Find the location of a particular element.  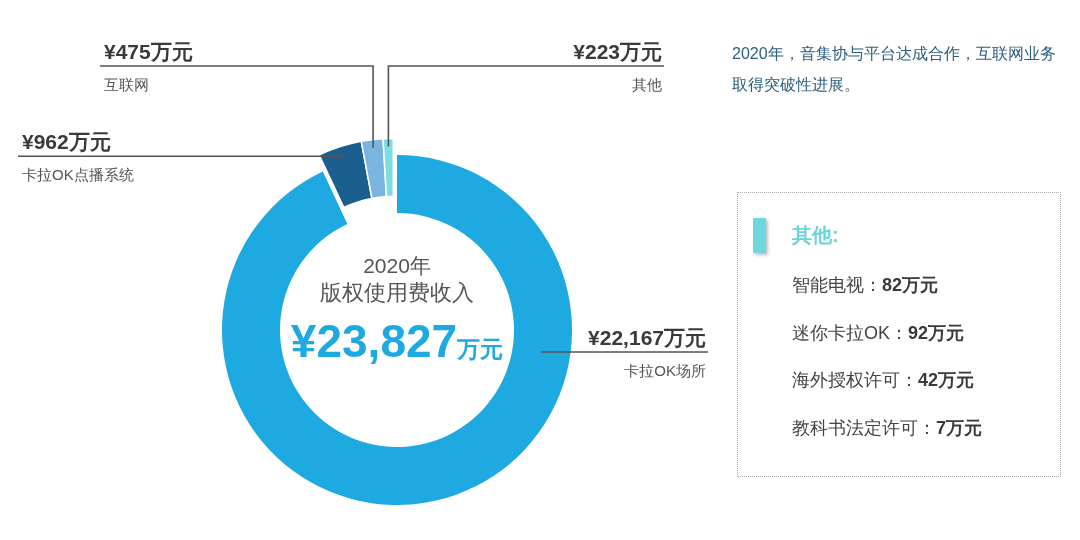

slice-label: 互联网 is located at coordinates (126, 84).